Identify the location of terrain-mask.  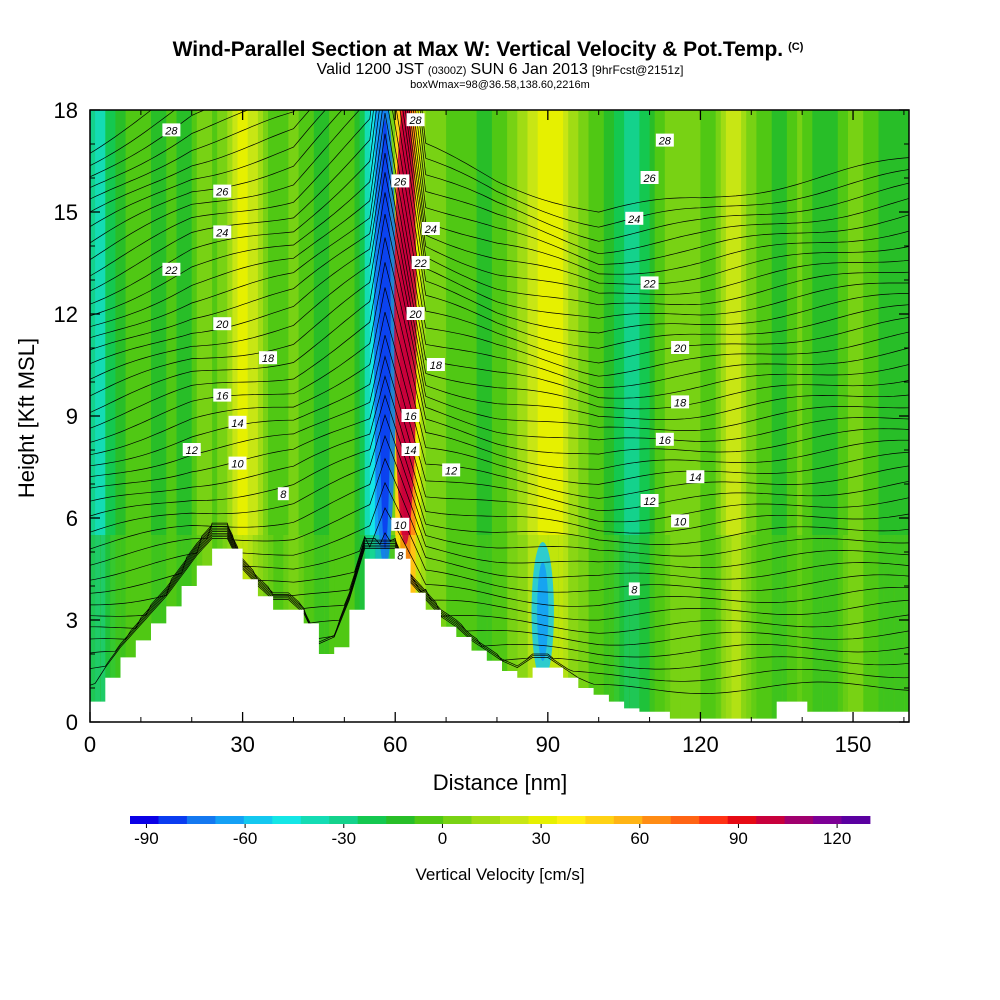
(499, 635).